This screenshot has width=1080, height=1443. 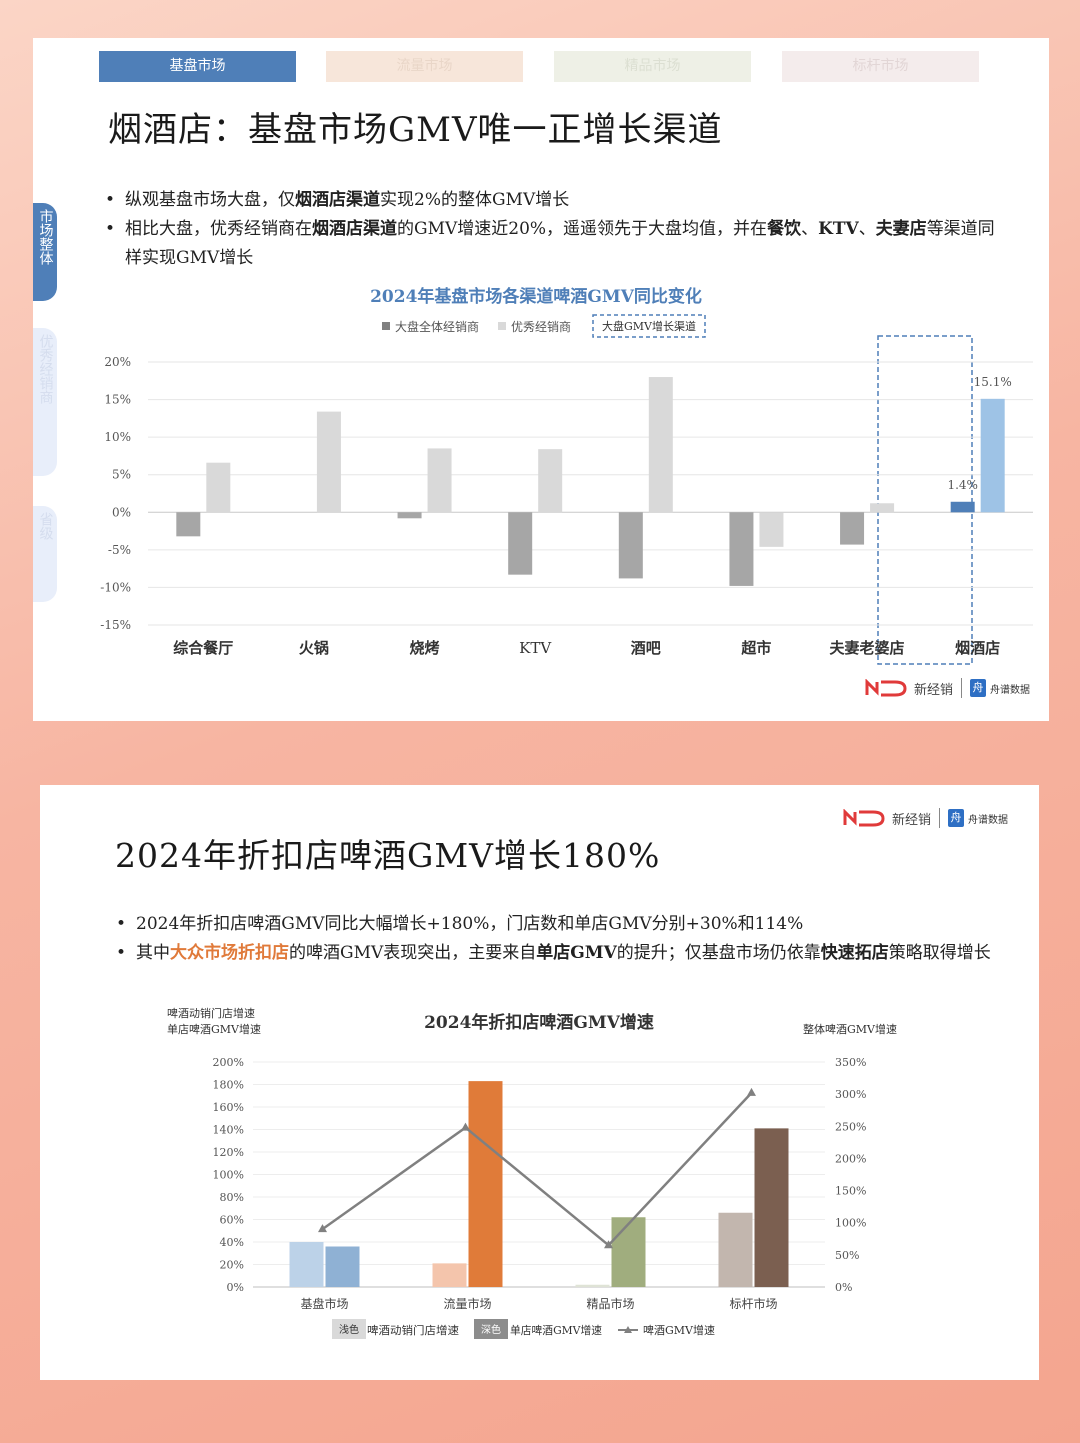 I want to click on legend-box-highlight, so click(x=649, y=326).